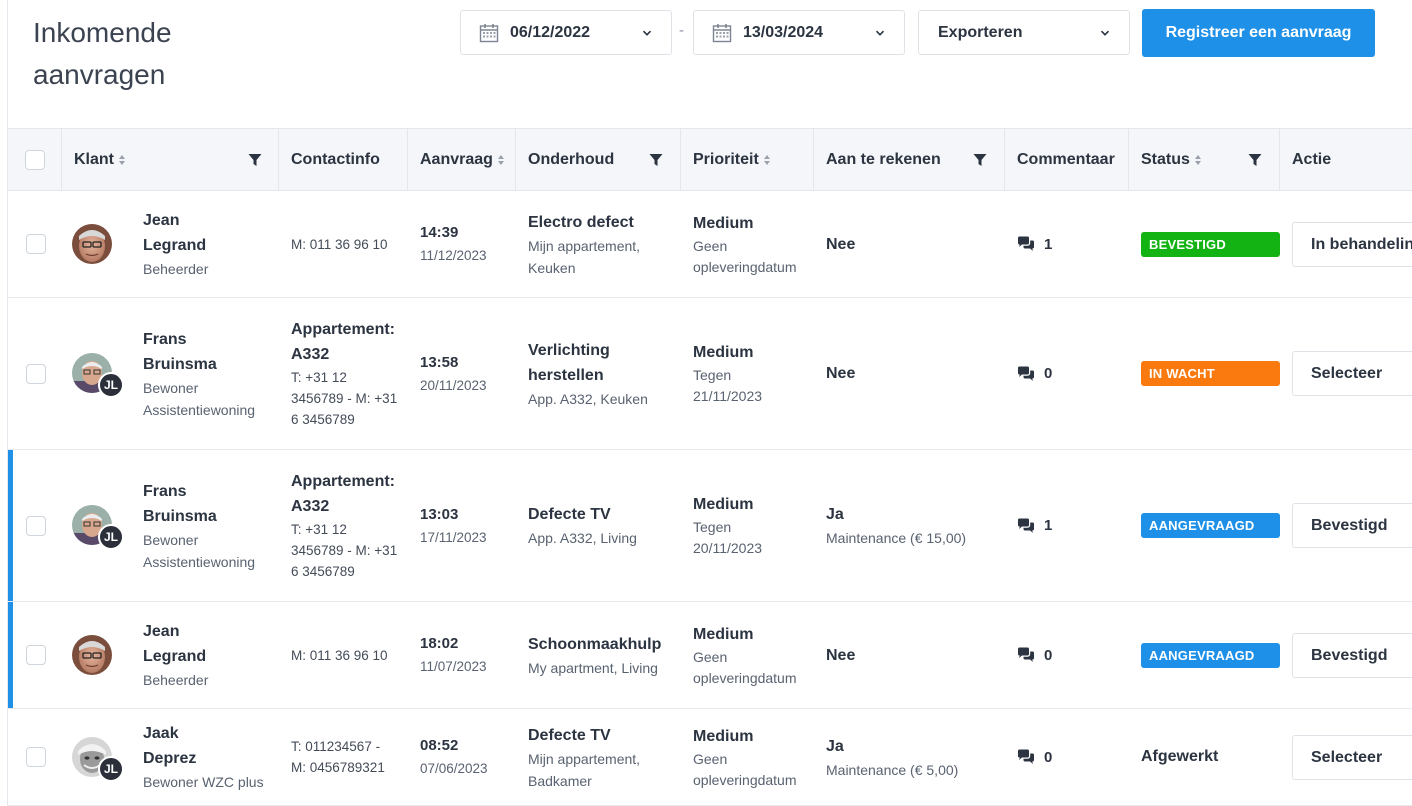 This screenshot has height=806, width=1412. I want to click on date-from-value: 06/12/2022, so click(550, 32).